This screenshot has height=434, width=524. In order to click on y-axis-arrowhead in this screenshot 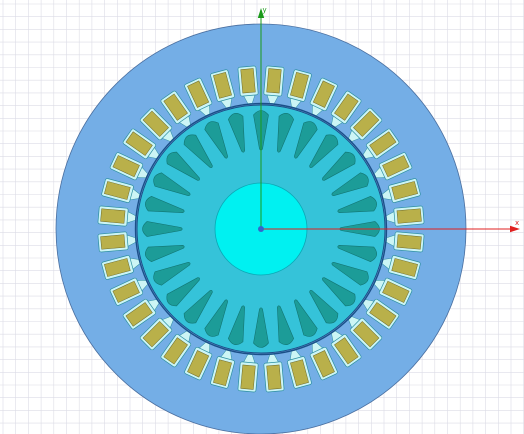, I will do `click(261, 13)`.